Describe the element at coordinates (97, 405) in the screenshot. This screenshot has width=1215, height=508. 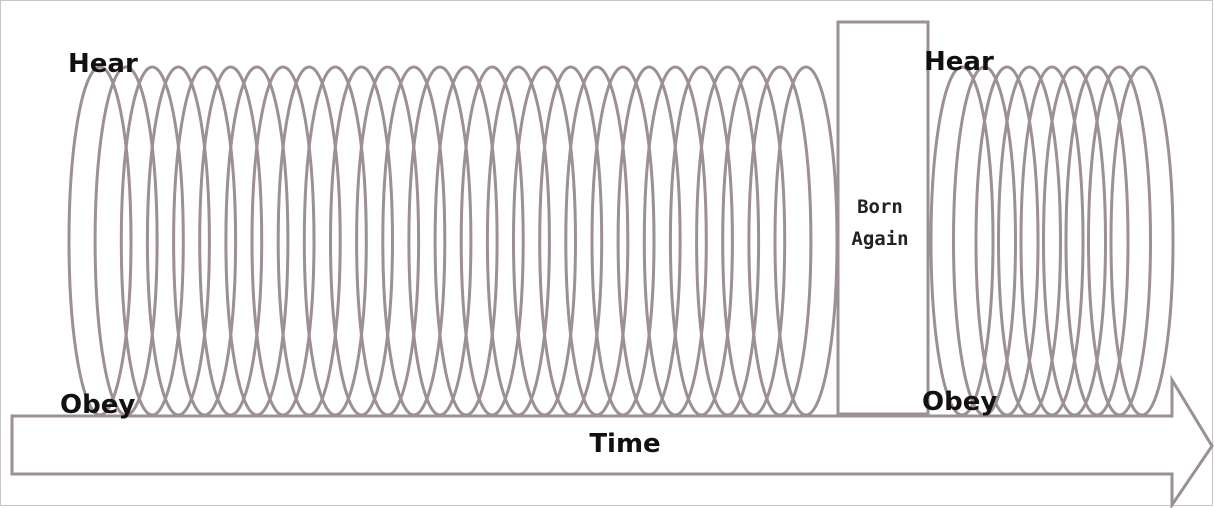
I see `obey-label-left: Obey` at that location.